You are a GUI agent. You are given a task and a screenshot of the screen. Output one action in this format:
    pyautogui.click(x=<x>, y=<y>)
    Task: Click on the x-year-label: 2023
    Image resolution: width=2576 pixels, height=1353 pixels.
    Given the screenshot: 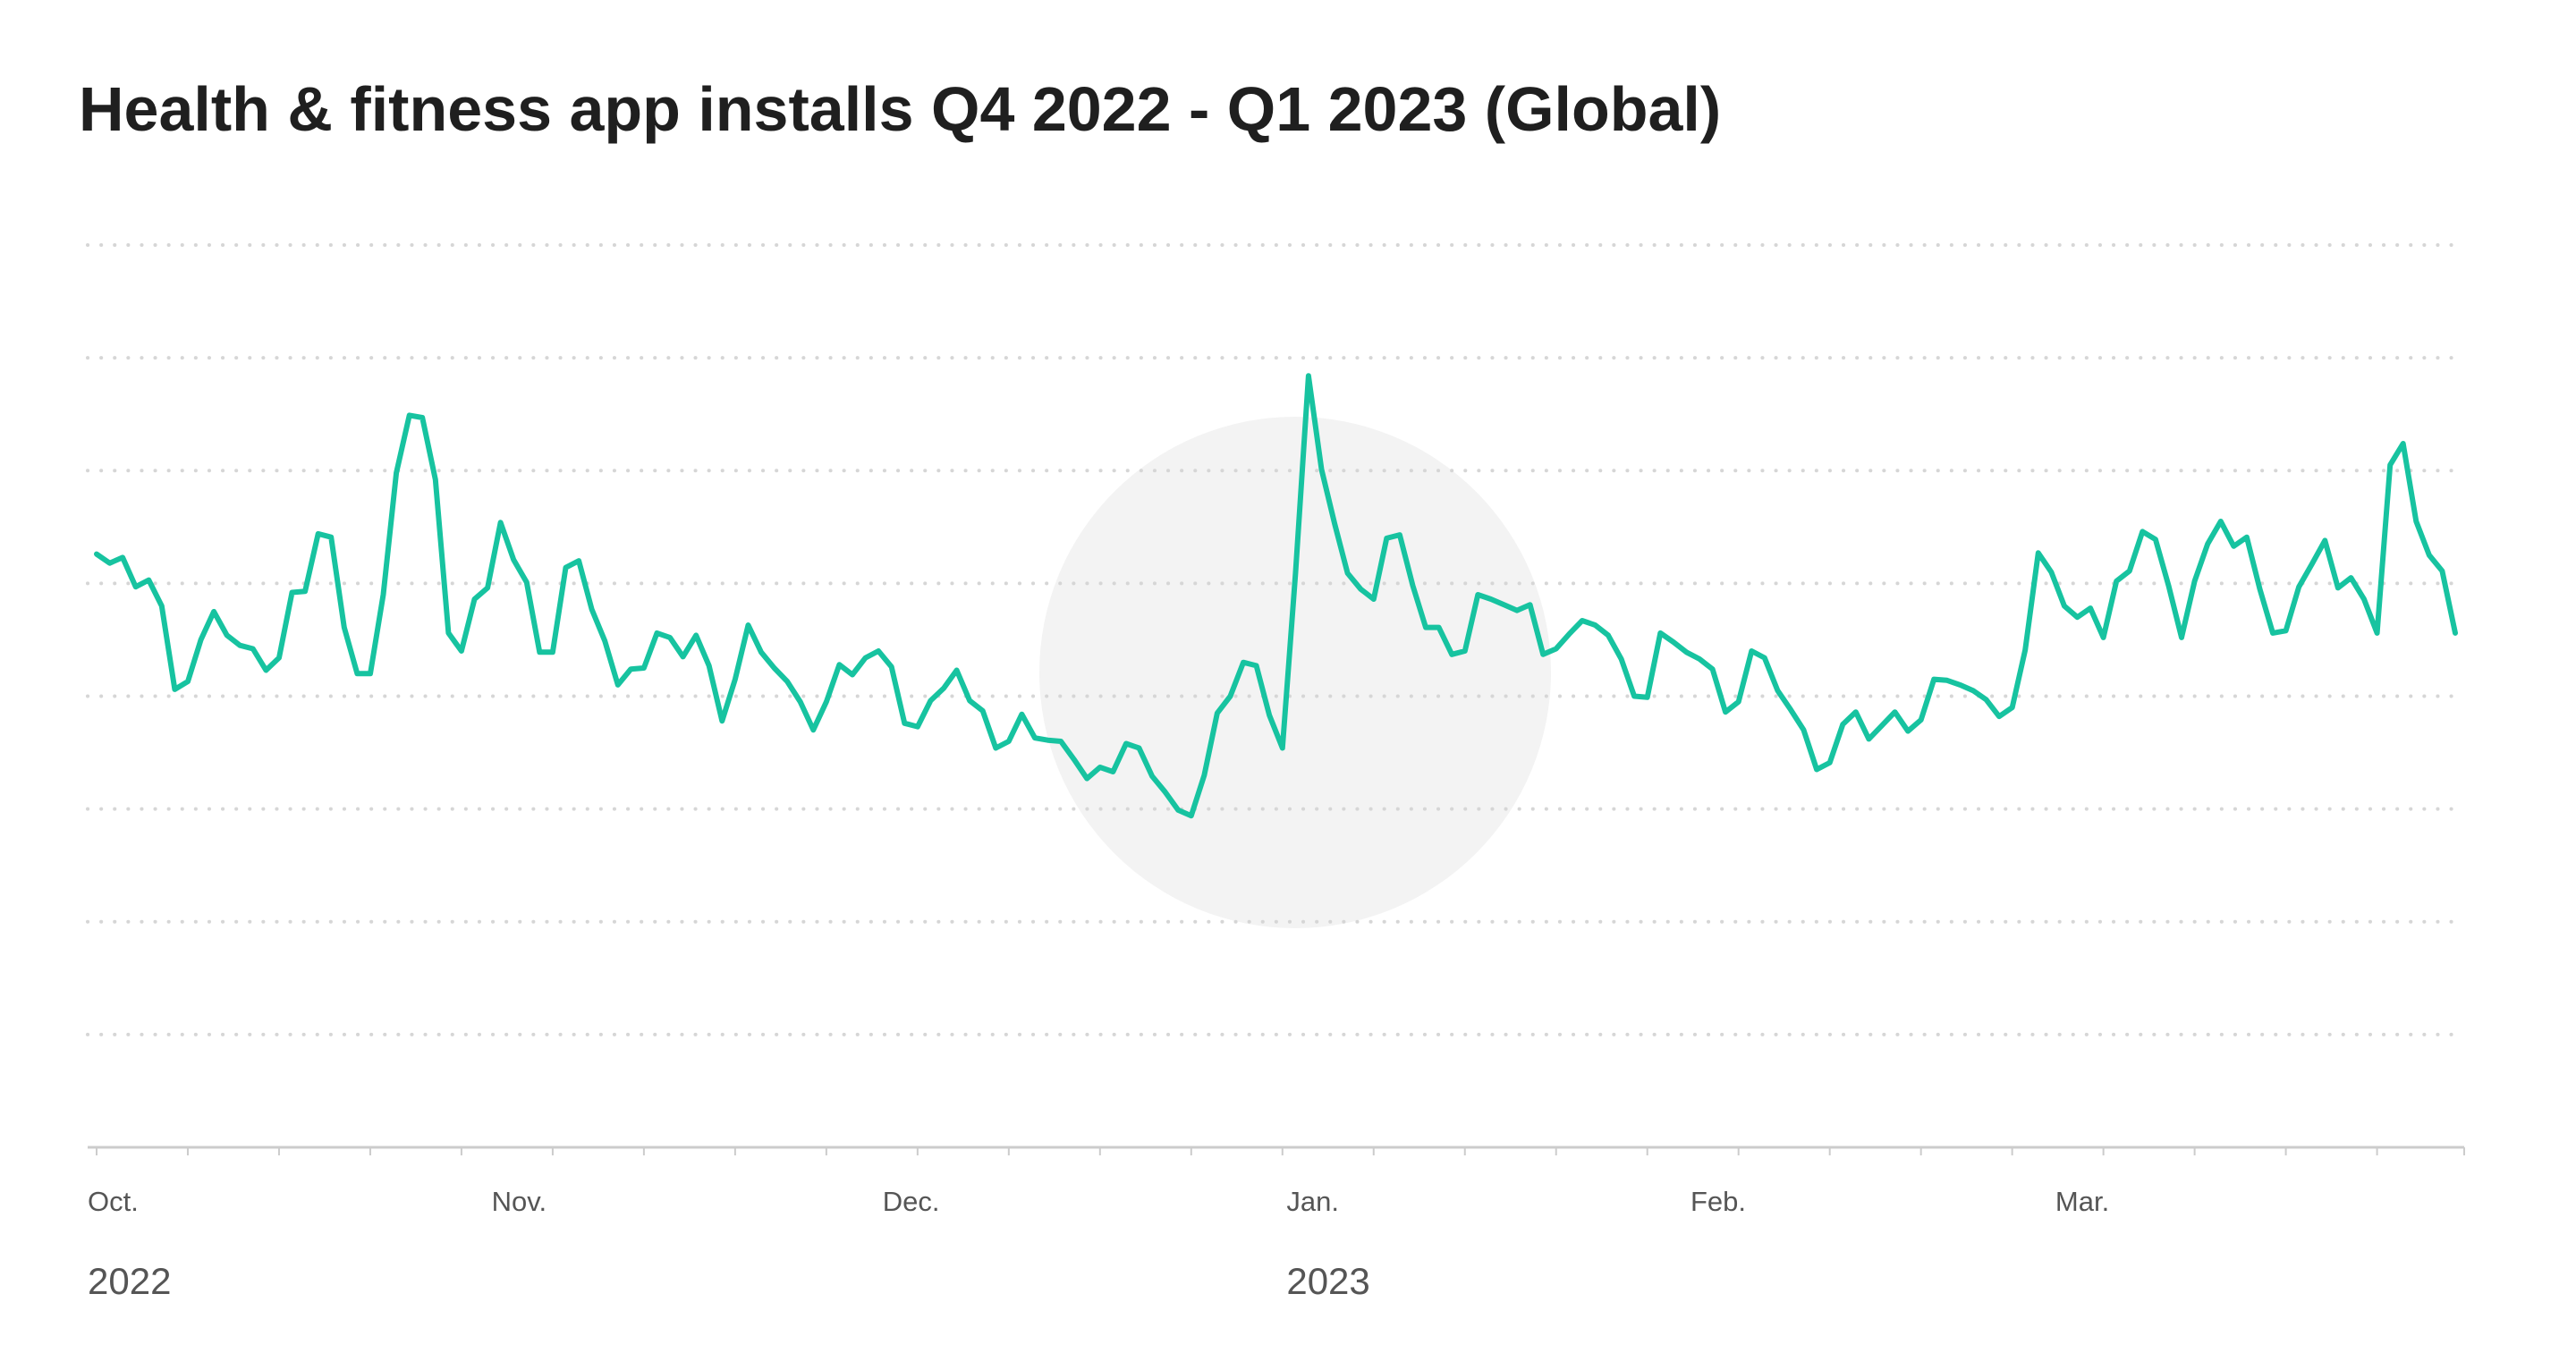 What is the action you would take?
    pyautogui.click(x=1327, y=1281)
    